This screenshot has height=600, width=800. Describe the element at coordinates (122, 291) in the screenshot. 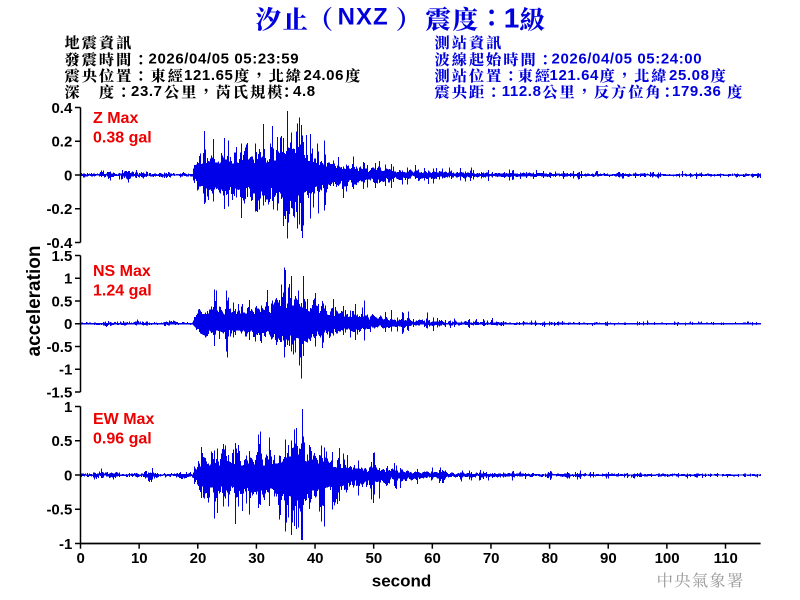

I see `svg-text: 1.24 gal` at that location.